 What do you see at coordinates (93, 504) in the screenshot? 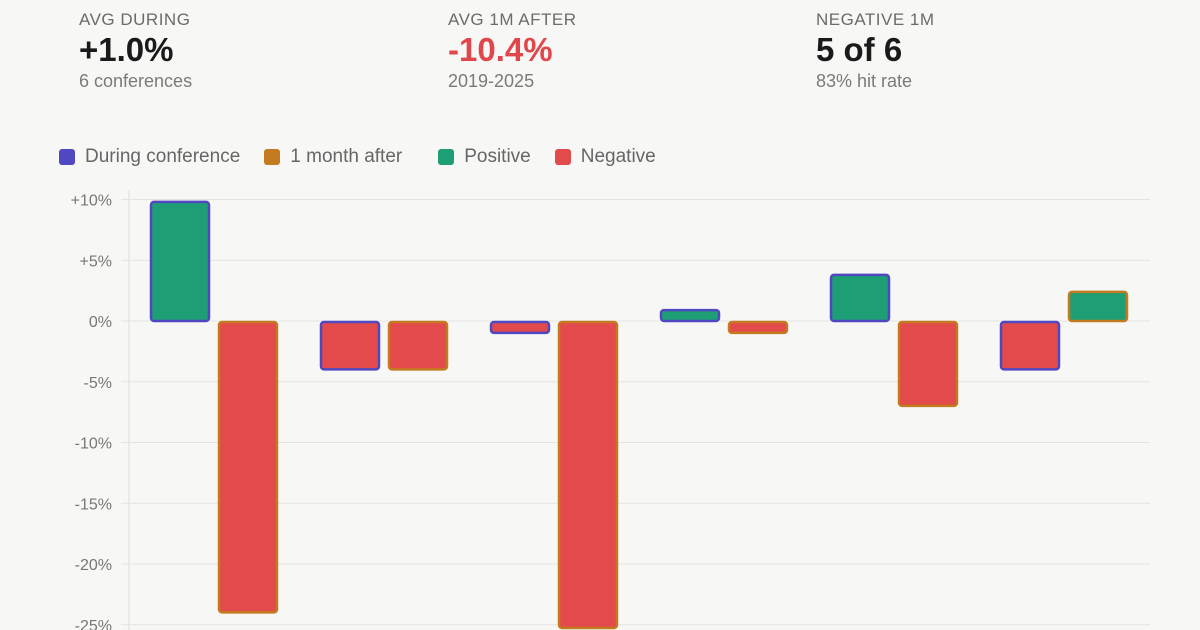
I see `y-tick-label: -15%` at bounding box center [93, 504].